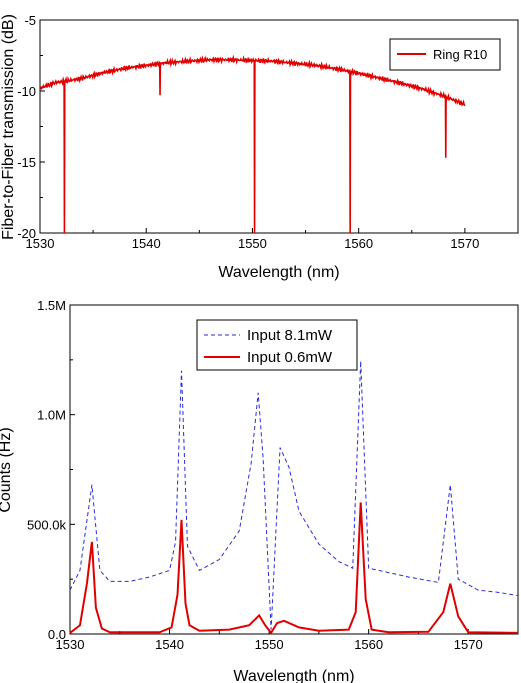 This screenshot has height=683, width=521. What do you see at coordinates (26, 162) in the screenshot?
I see `transmission-y-tick-label: -15` at bounding box center [26, 162].